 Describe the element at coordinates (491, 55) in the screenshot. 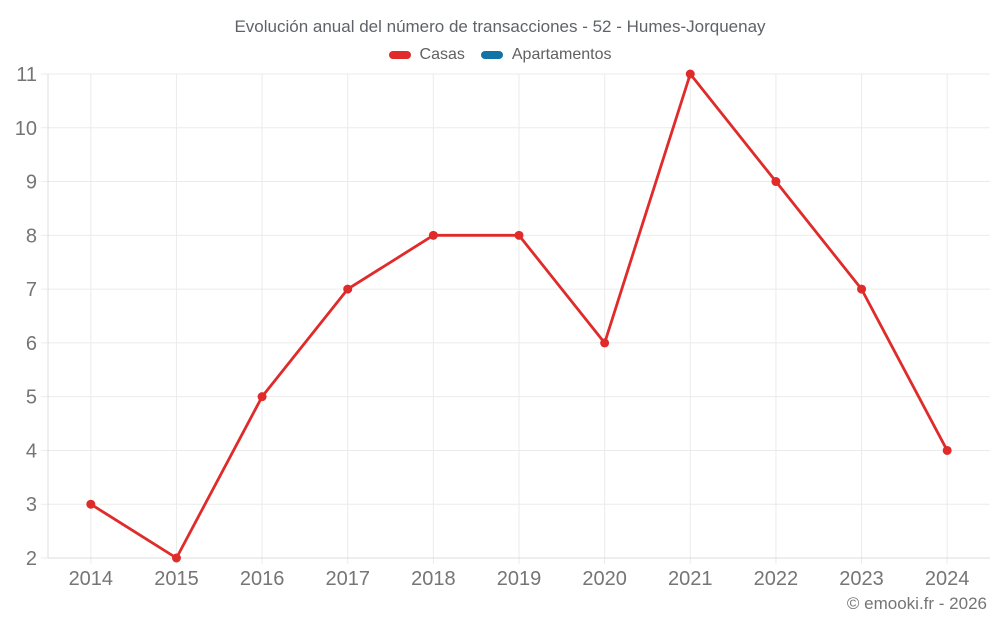

I see `legend-swatch-apartamentos-icon` at that location.